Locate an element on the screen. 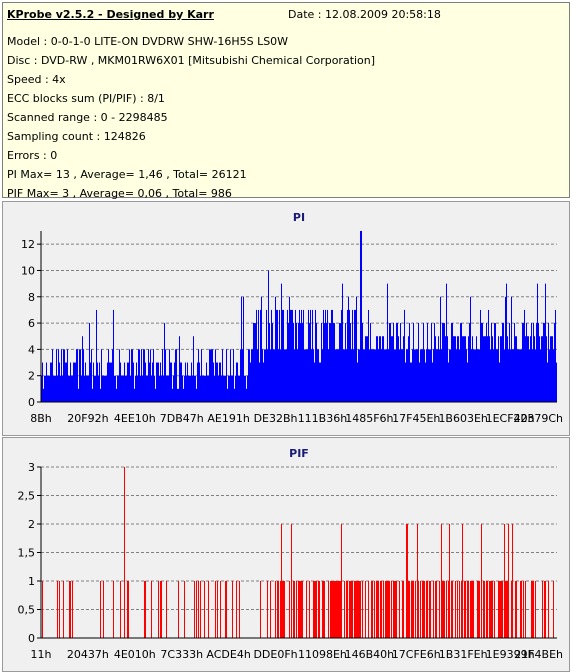 The width and height of the screenshot is (572, 672). ecc-blocks-line: ECC blocks sum (PI/PIF) : 8/1 is located at coordinates (86, 98).